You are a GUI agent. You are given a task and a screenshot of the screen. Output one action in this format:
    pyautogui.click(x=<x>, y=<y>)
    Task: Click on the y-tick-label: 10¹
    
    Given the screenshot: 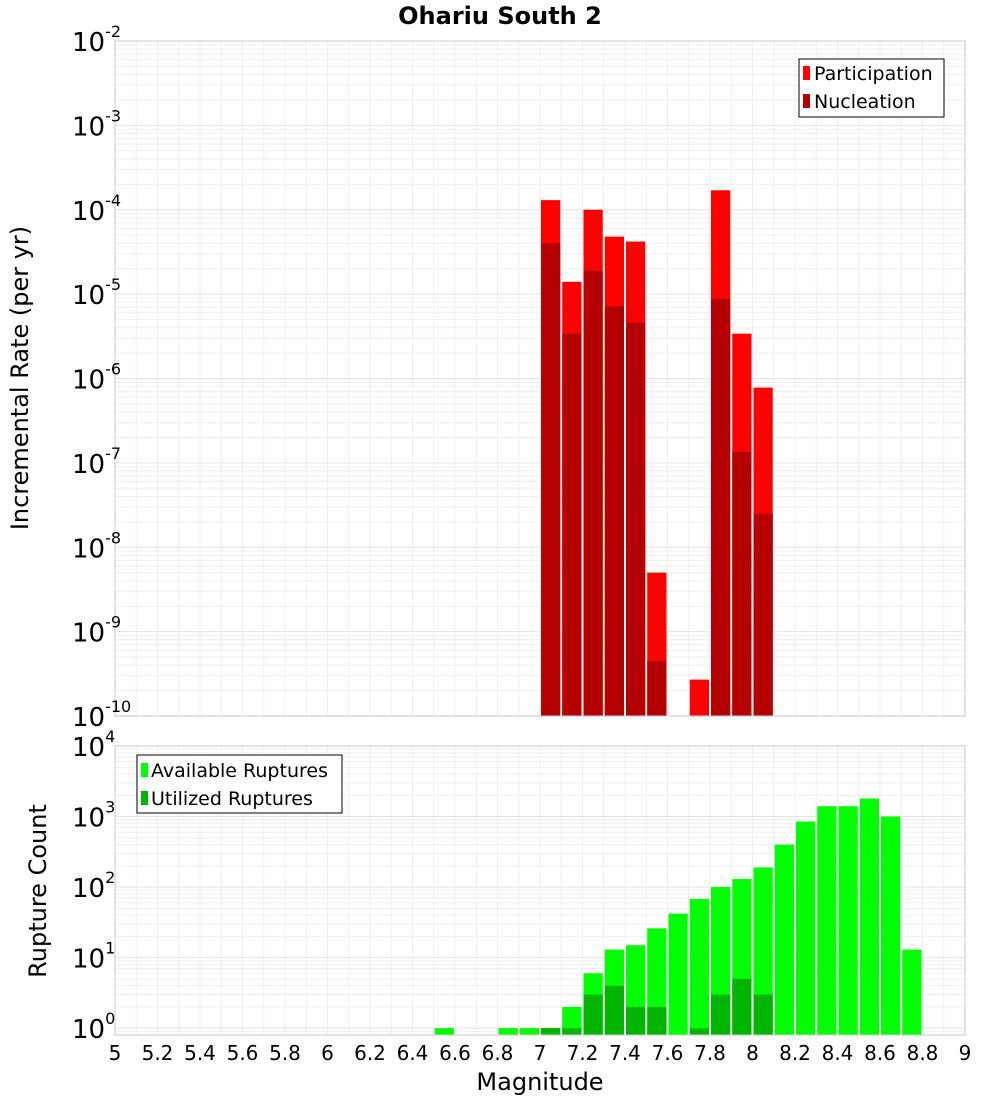 What is the action you would take?
    pyautogui.click(x=93, y=957)
    